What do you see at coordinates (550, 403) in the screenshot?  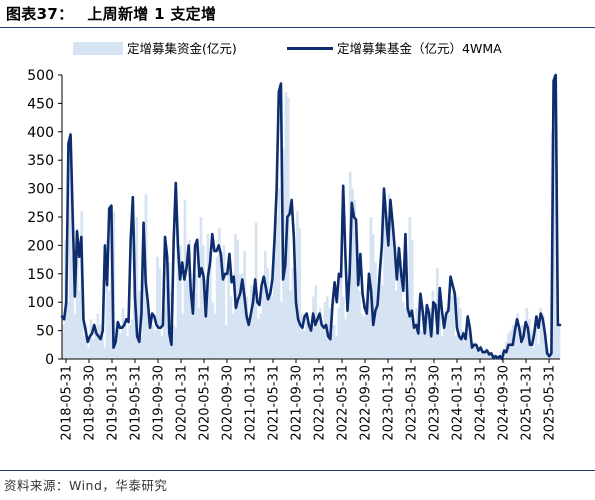 I see `x-tick-label: 2025-05-31` at bounding box center [550, 403].